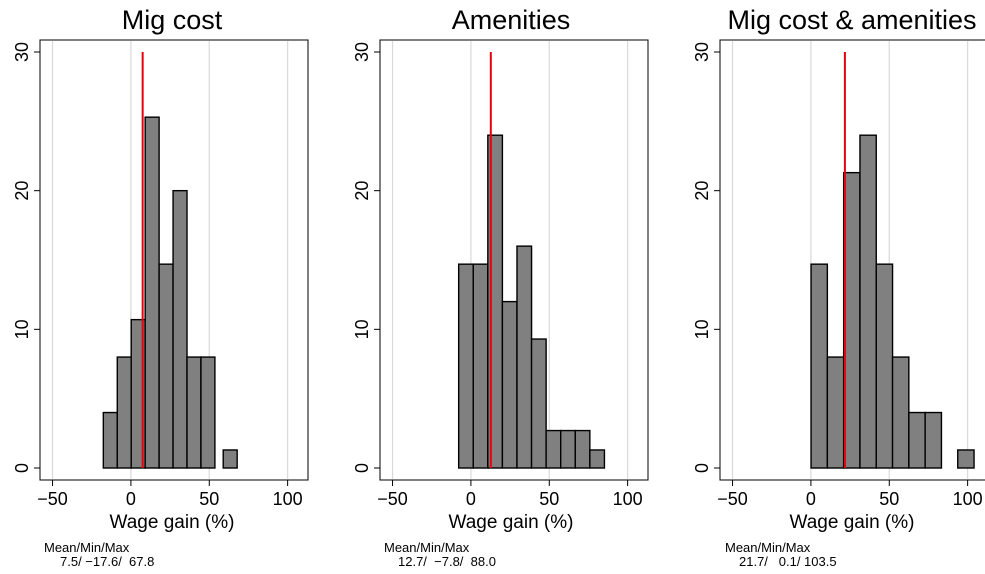  I want to click on stats-note-values: 21.7/ 0.1/ 103.5, so click(788, 561).